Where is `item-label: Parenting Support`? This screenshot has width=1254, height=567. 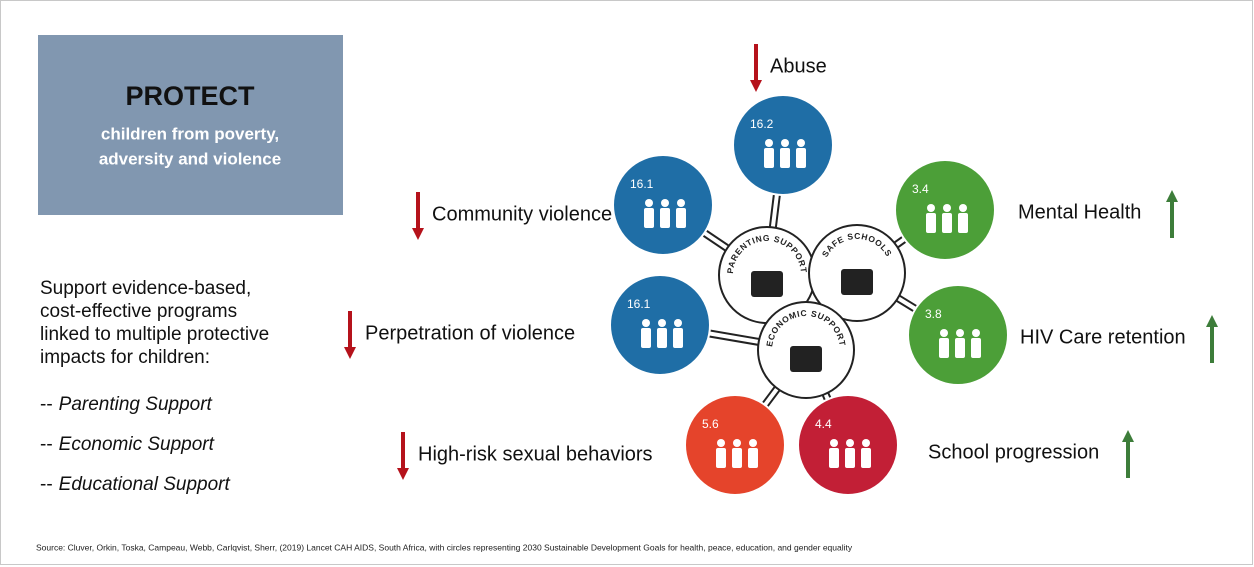
item-label: Parenting Support is located at coordinates (136, 404).